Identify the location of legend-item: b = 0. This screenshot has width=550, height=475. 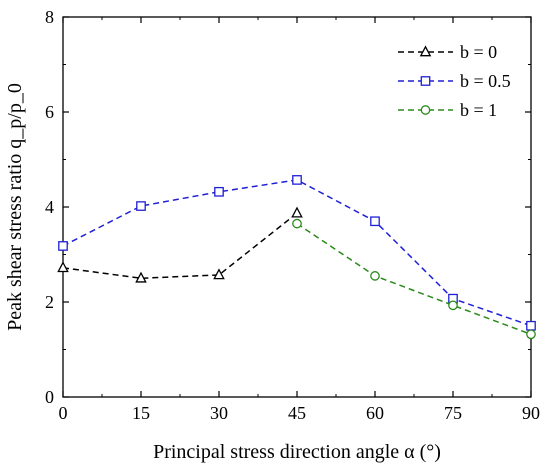
(447, 52).